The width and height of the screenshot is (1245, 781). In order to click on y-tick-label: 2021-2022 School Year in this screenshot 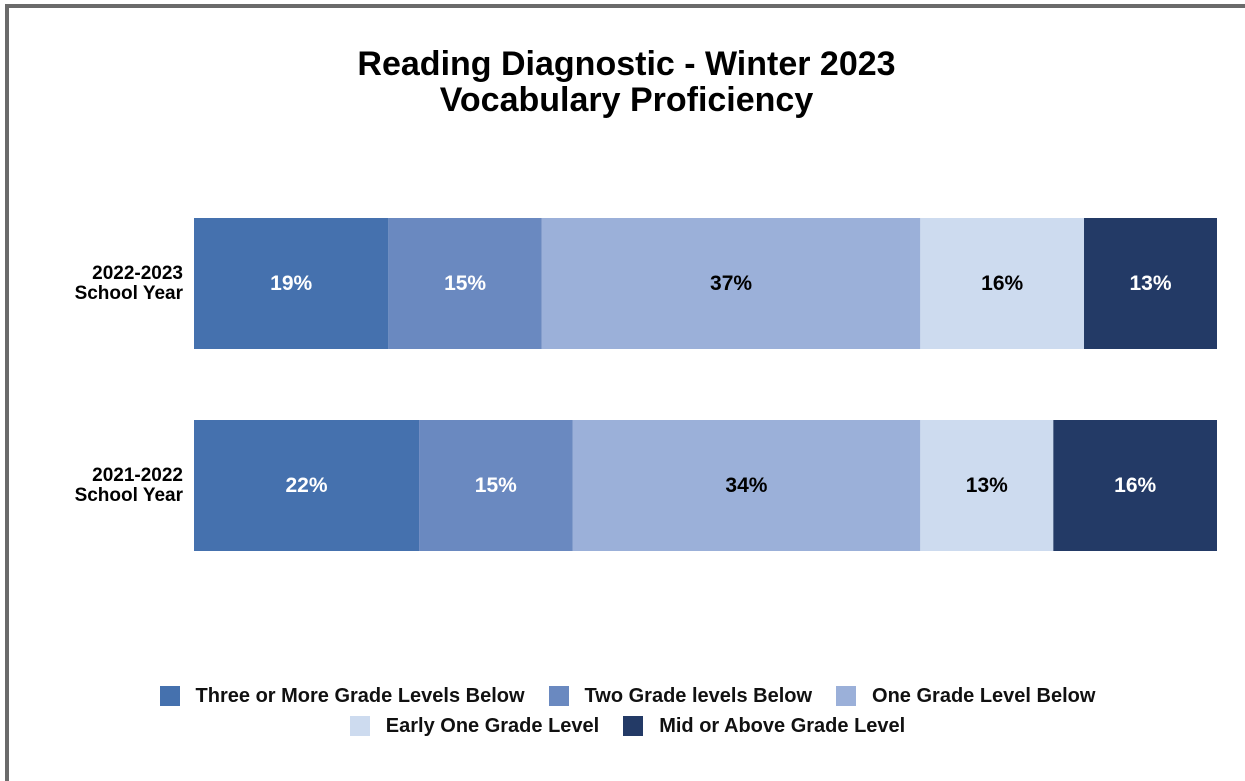, I will do `click(128, 485)`.